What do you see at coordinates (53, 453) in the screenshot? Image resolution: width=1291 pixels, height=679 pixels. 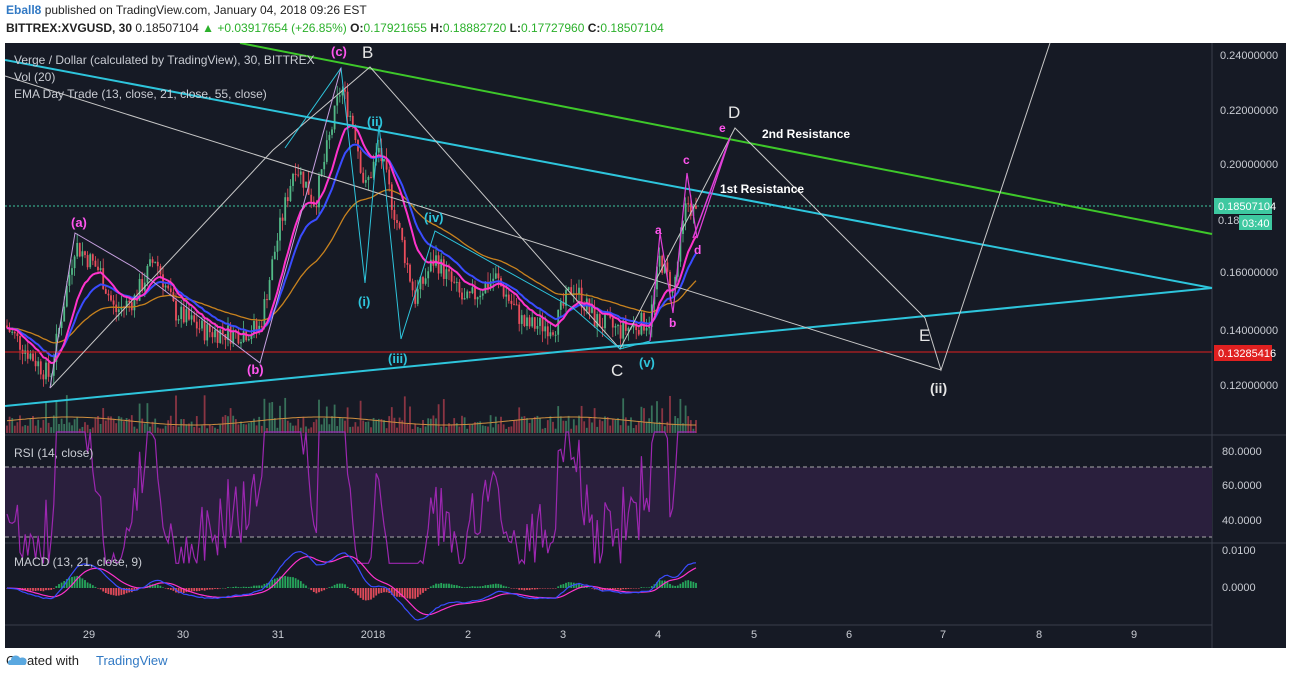 I see `legend-rsi: RSI (14, close)` at bounding box center [53, 453].